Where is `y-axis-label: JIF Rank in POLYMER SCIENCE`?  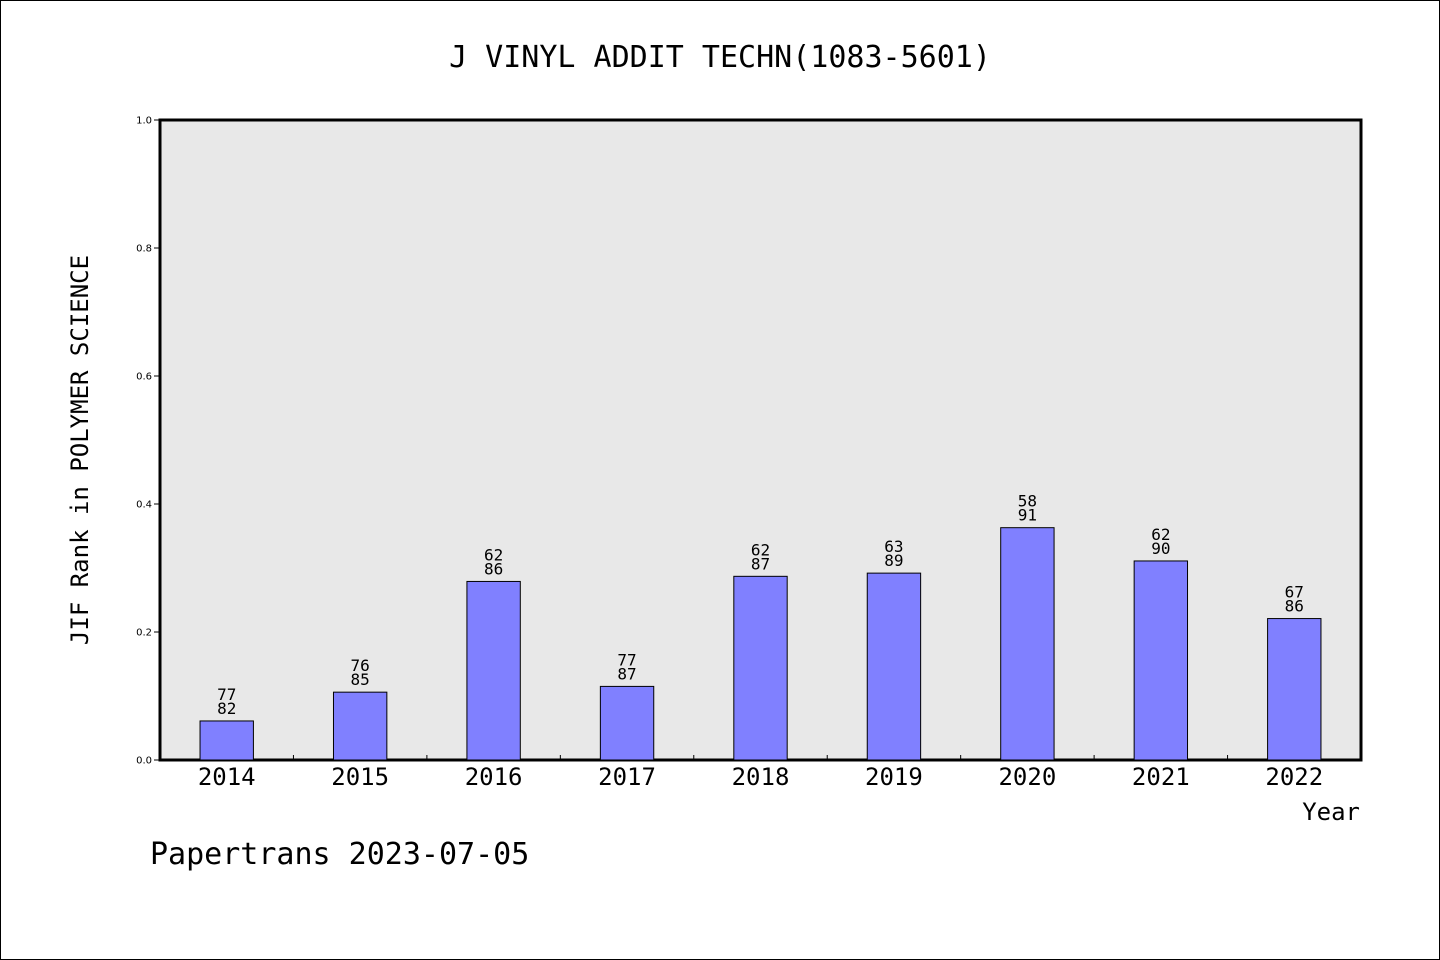 y-axis-label: JIF Rank in POLYMER SCIENCE is located at coordinates (80, 450).